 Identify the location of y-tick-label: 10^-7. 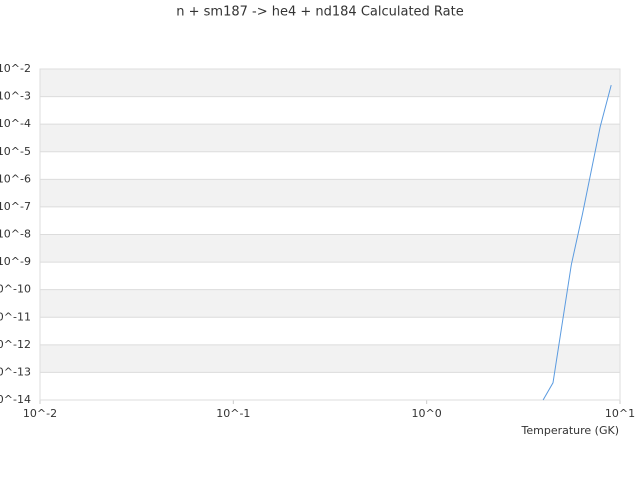
(15, 206).